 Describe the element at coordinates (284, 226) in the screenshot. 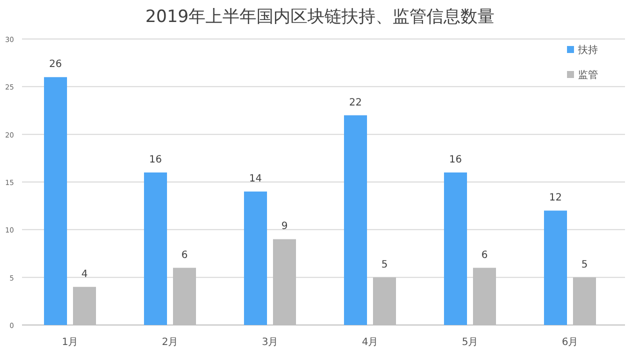

I see `data-label: 9` at that location.